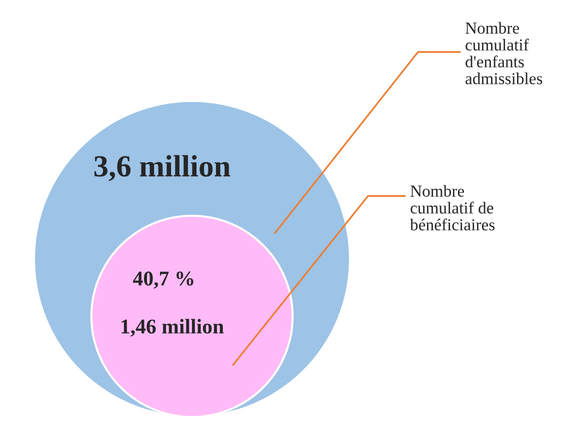 The width and height of the screenshot is (581, 434). Describe the element at coordinates (163, 280) in the screenshot. I see `text: 40,7 %` at that location.